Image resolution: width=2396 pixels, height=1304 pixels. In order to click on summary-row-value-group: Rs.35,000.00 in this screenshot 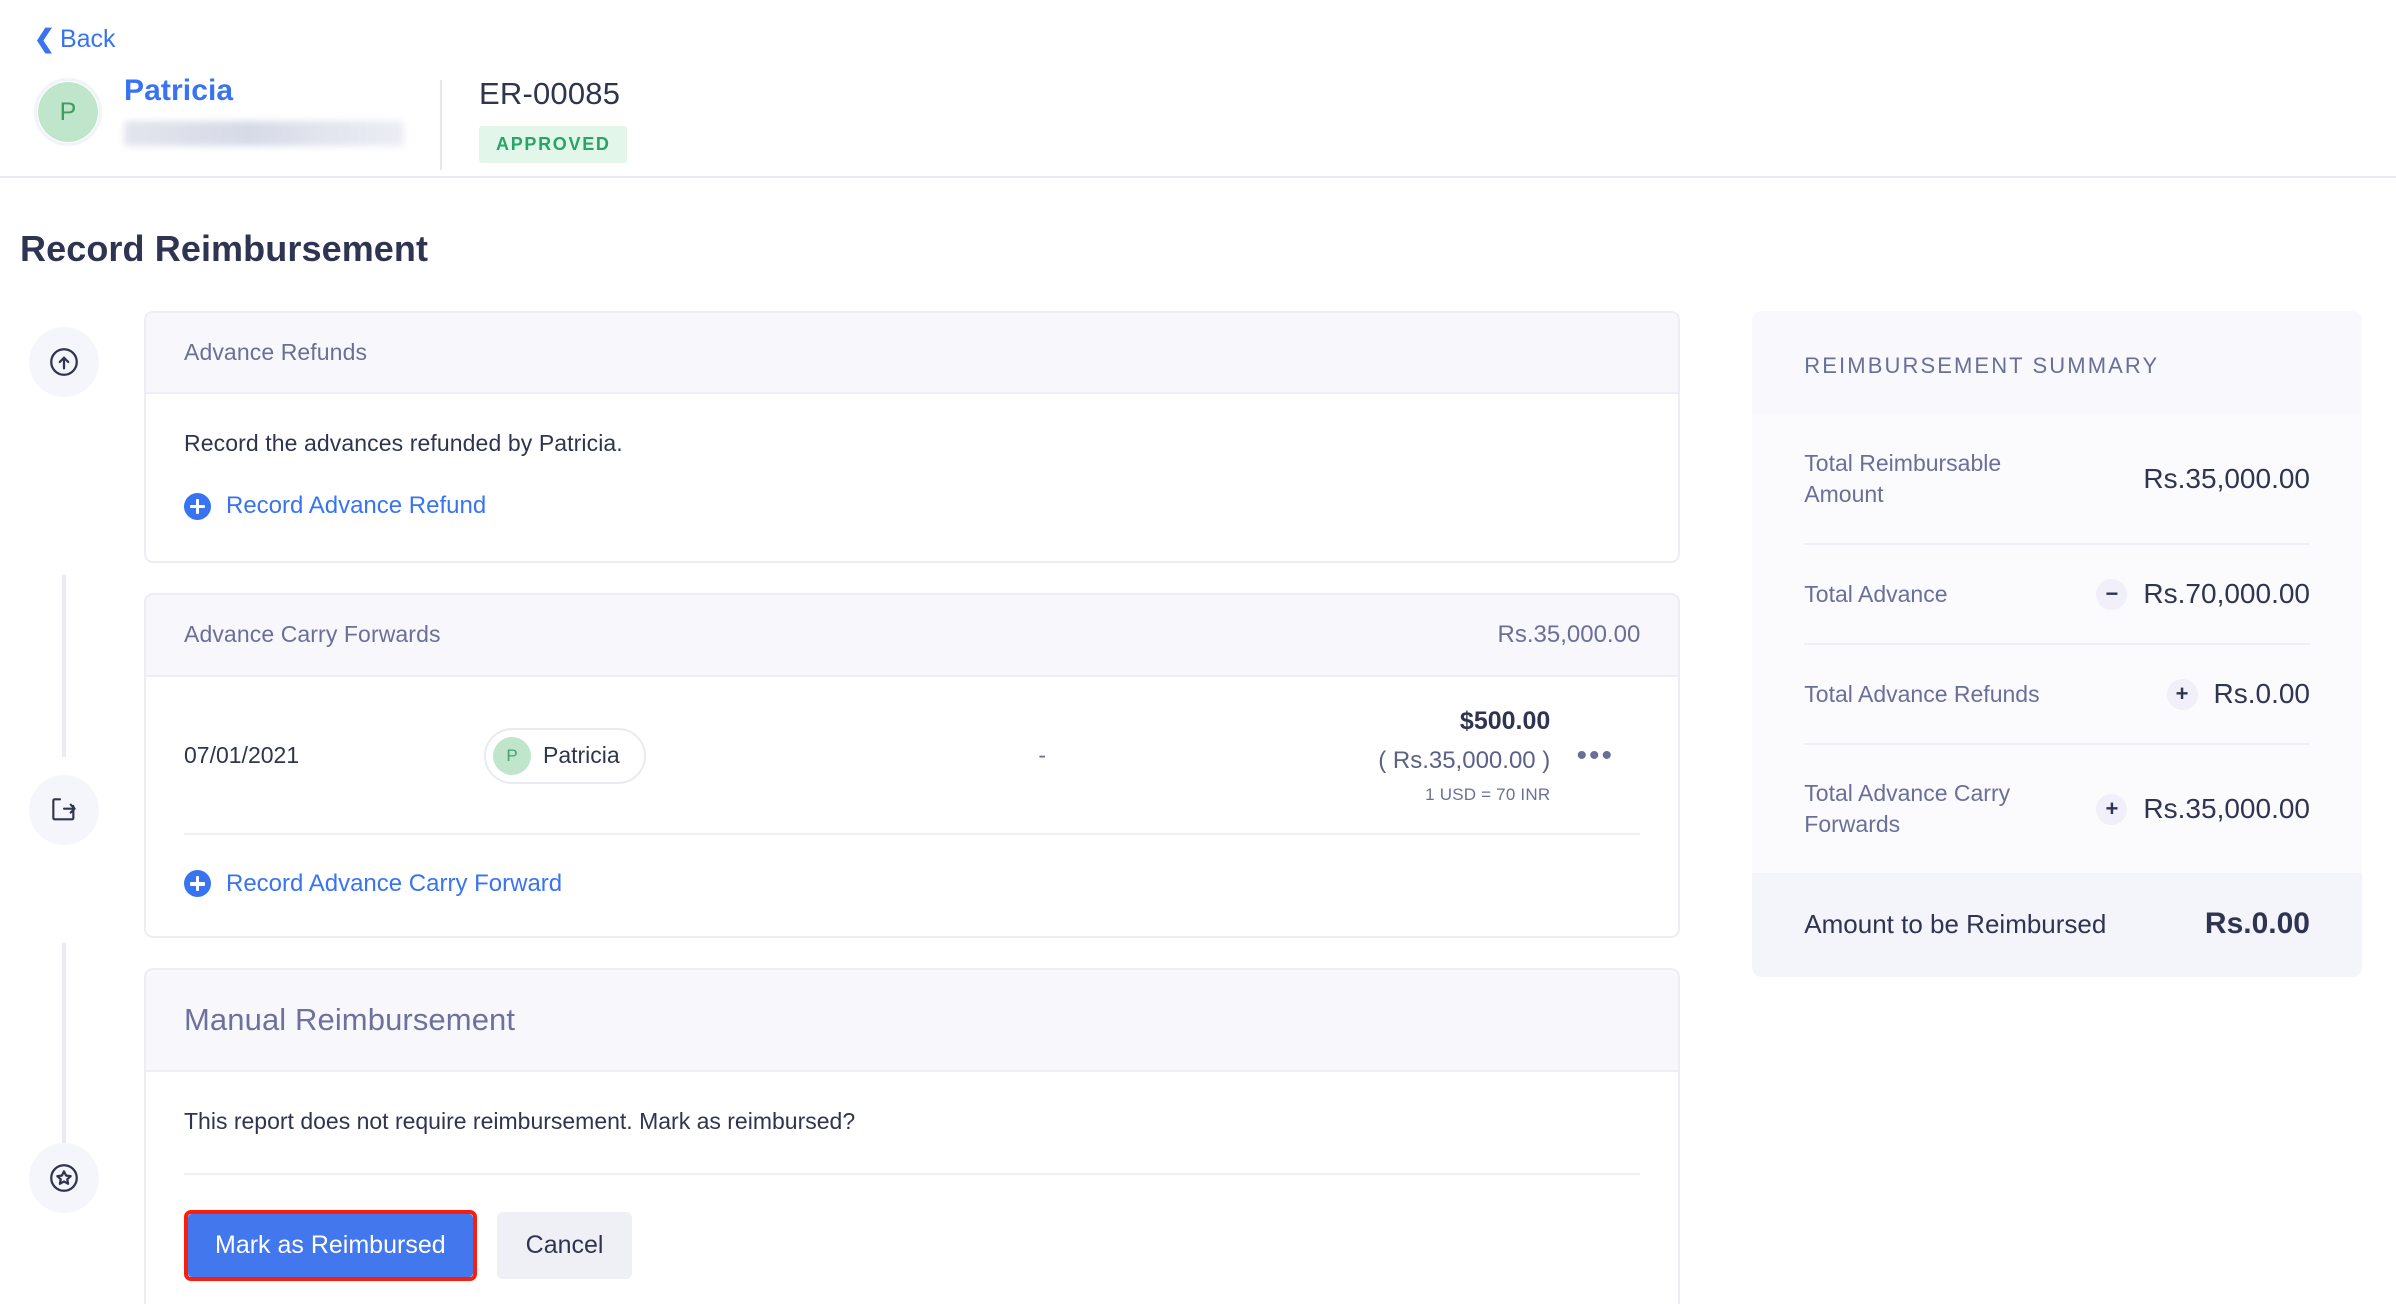, I will do `click(2226, 479)`.